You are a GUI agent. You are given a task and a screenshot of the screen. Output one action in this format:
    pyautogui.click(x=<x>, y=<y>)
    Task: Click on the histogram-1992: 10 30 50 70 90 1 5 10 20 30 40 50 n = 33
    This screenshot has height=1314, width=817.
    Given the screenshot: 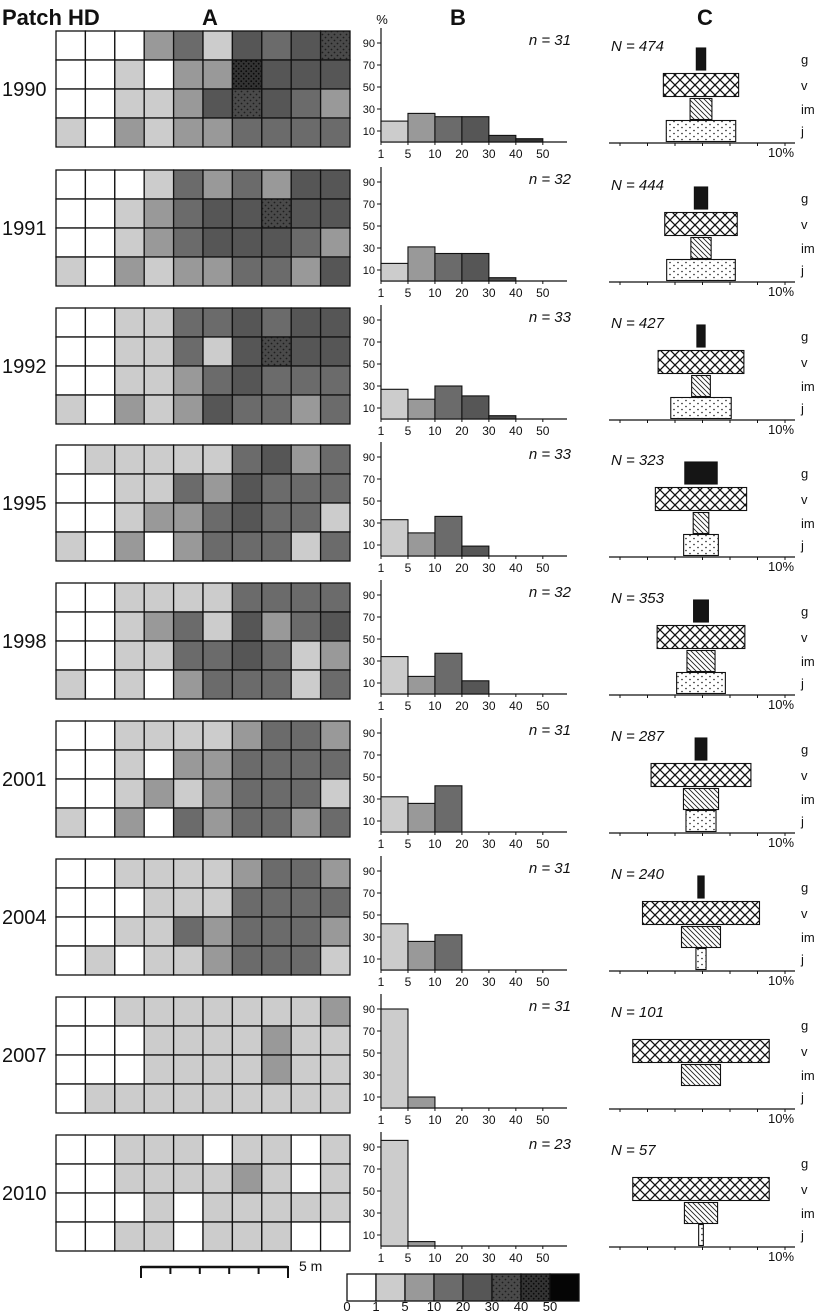 What is the action you would take?
    pyautogui.click(x=467, y=371)
    